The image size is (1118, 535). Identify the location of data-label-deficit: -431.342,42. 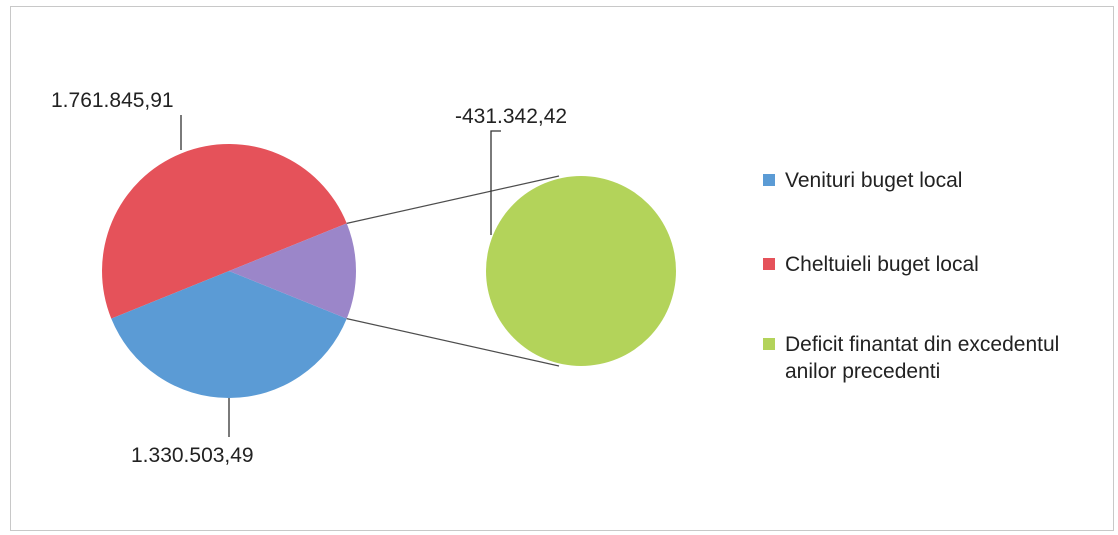
(511, 116).